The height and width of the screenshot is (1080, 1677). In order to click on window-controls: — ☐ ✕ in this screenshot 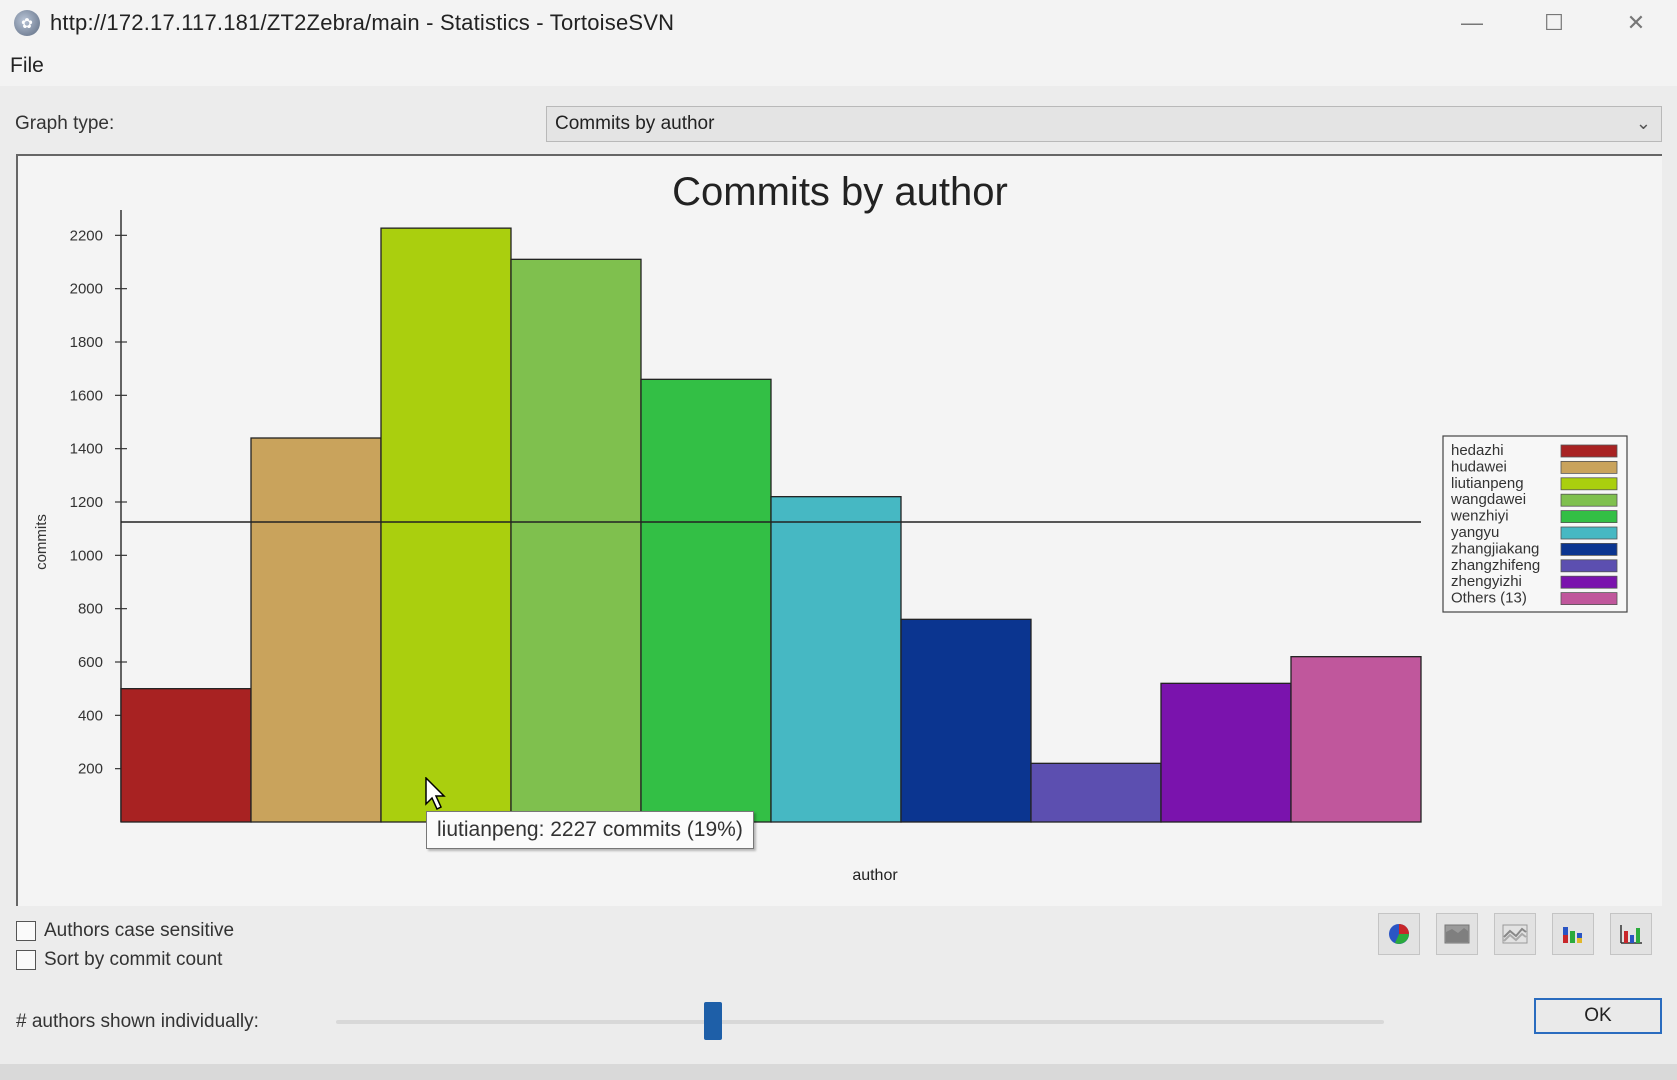, I will do `click(1554, 23)`.